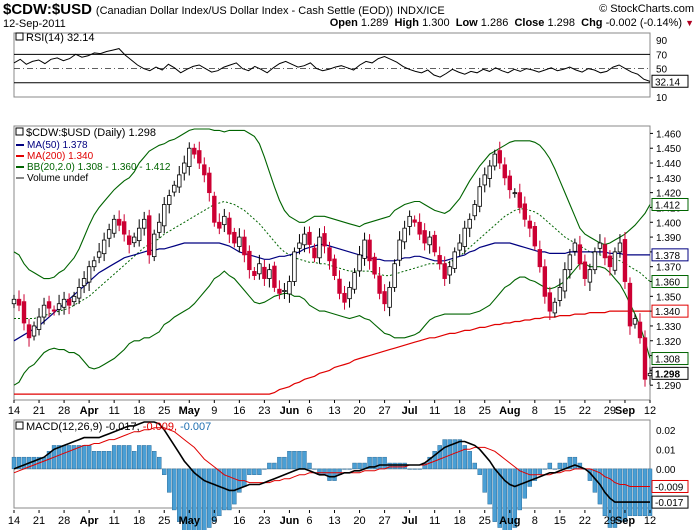  I want to click on price-value-flag: 1.360, so click(667, 283).